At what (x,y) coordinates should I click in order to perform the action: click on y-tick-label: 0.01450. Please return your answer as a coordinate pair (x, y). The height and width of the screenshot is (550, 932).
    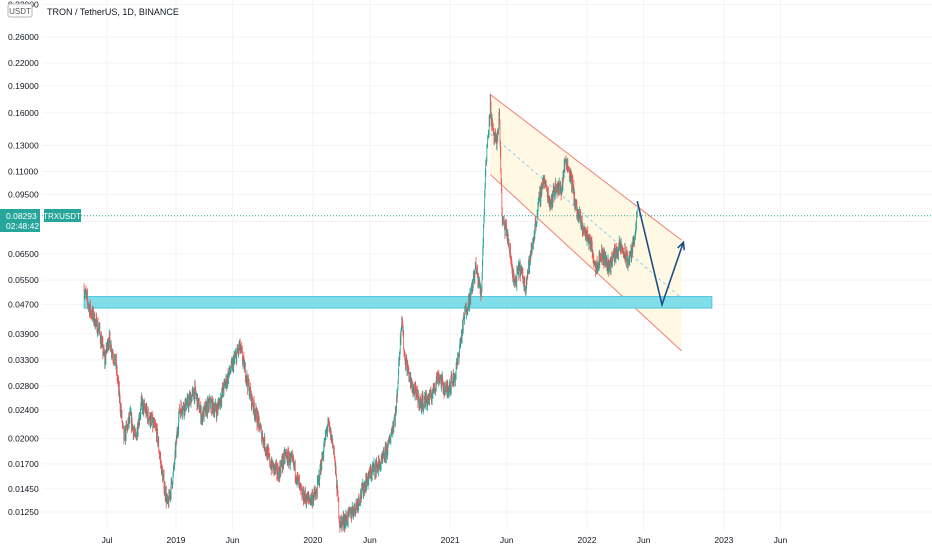
    Looking at the image, I should click on (23, 489).